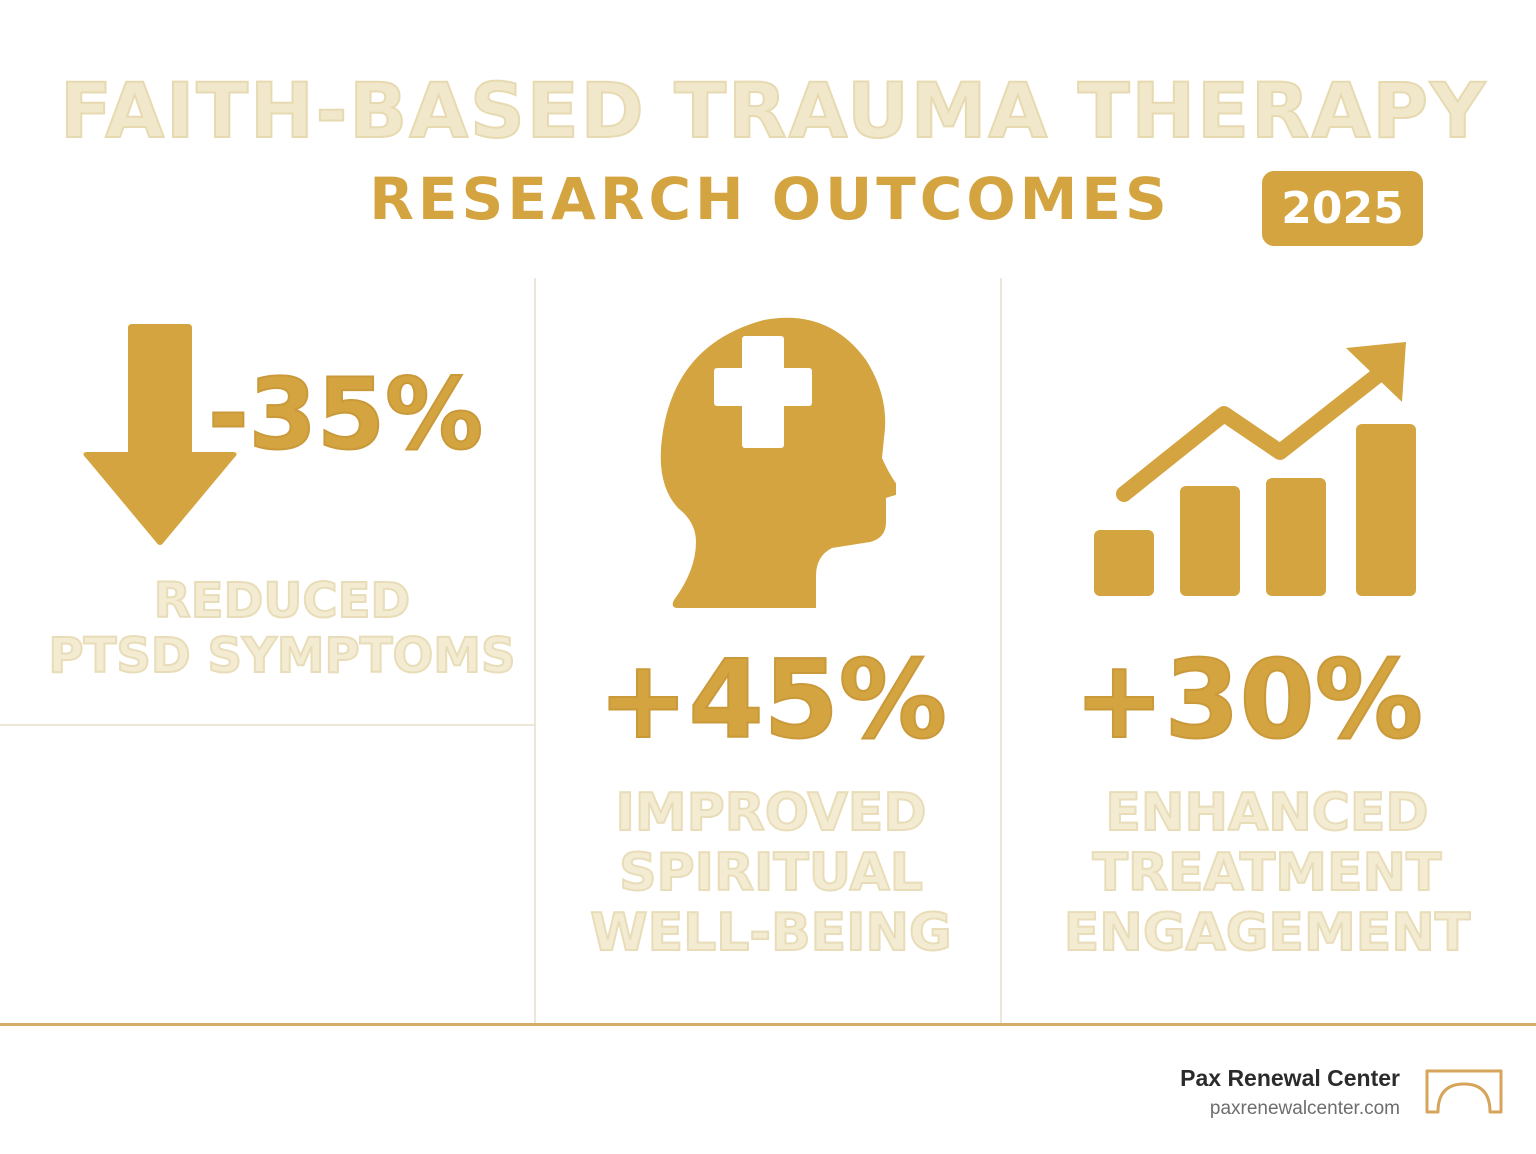  Describe the element at coordinates (160, 434) in the screenshot. I see `arrow-down-icon` at that location.